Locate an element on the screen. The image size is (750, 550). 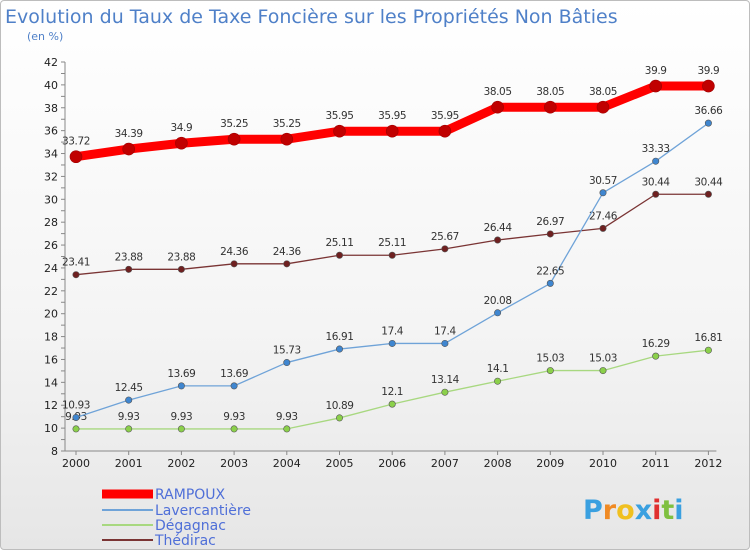
y-tick-label: 20 is located at coordinates (51, 314).